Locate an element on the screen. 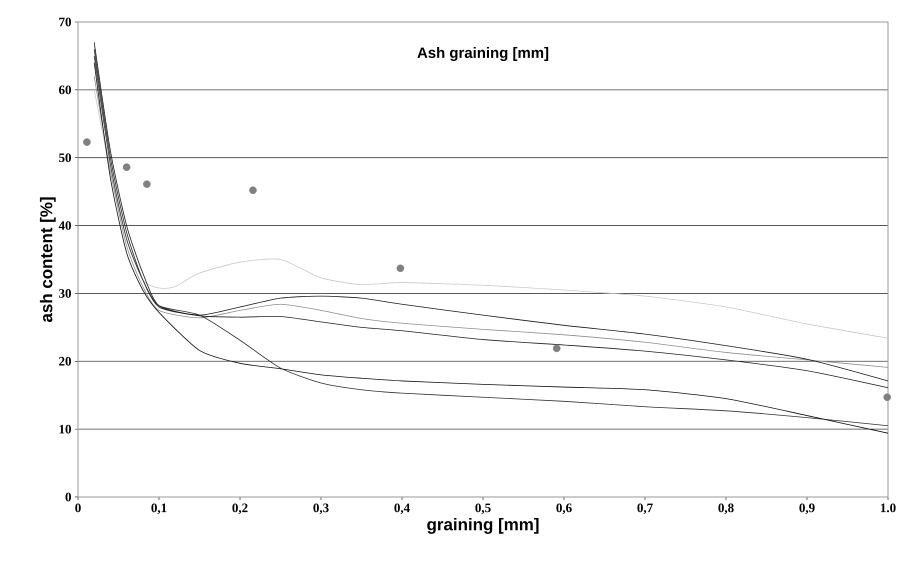  text: Ash graining [mm] is located at coordinates (482, 54).